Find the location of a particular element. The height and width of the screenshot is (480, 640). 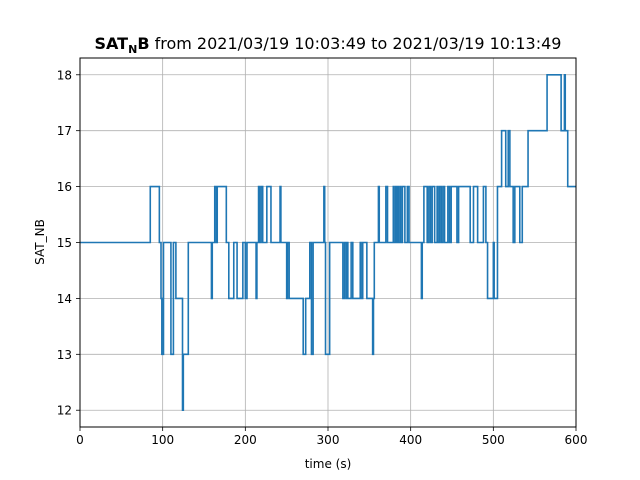

y-tick-label: 18 is located at coordinates (64, 75).